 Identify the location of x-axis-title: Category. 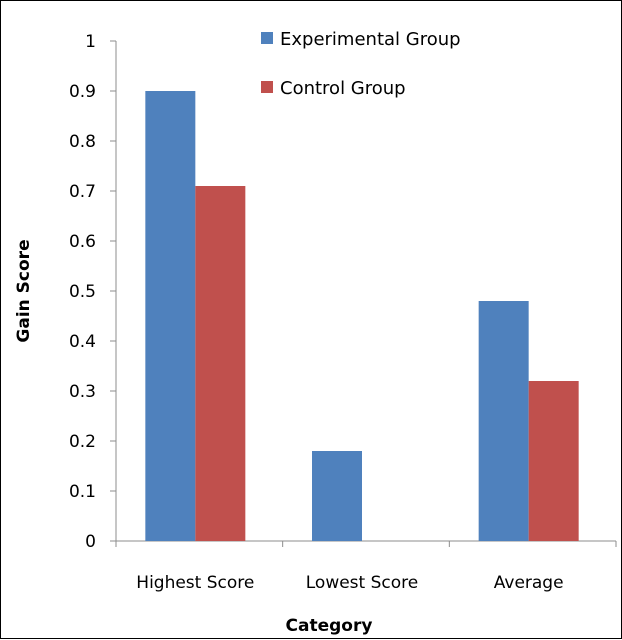
(329, 626).